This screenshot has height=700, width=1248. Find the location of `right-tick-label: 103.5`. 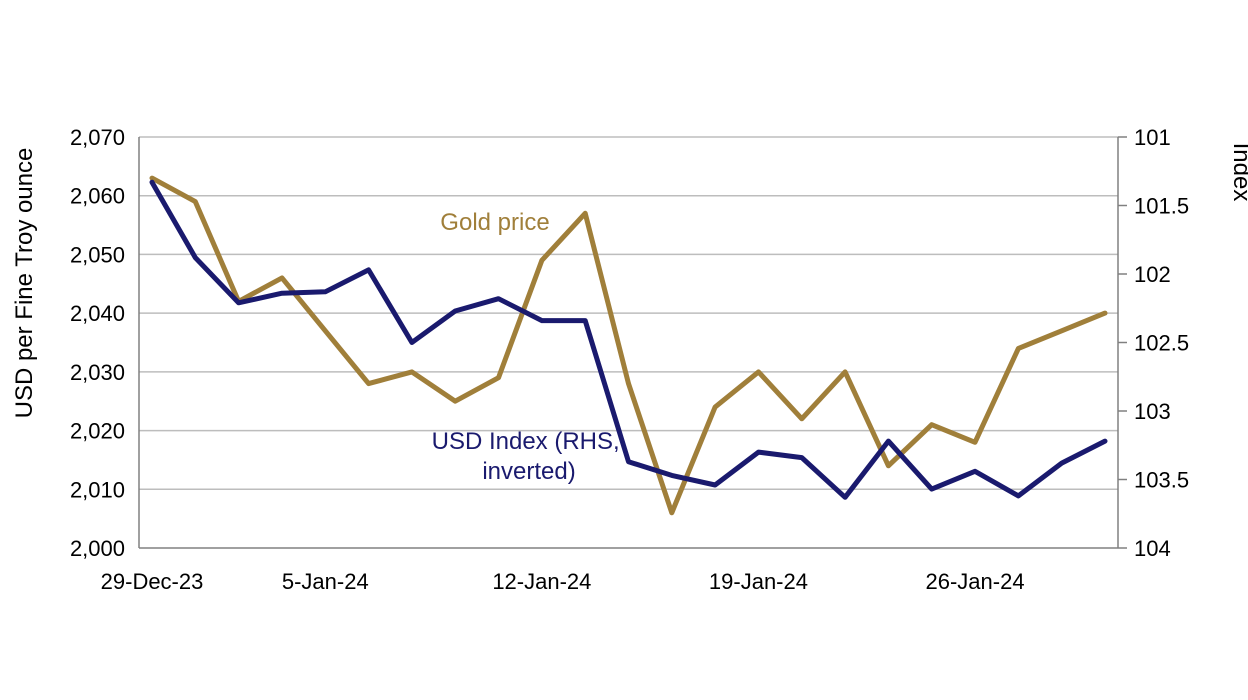

right-tick-label: 103.5 is located at coordinates (1161, 480).